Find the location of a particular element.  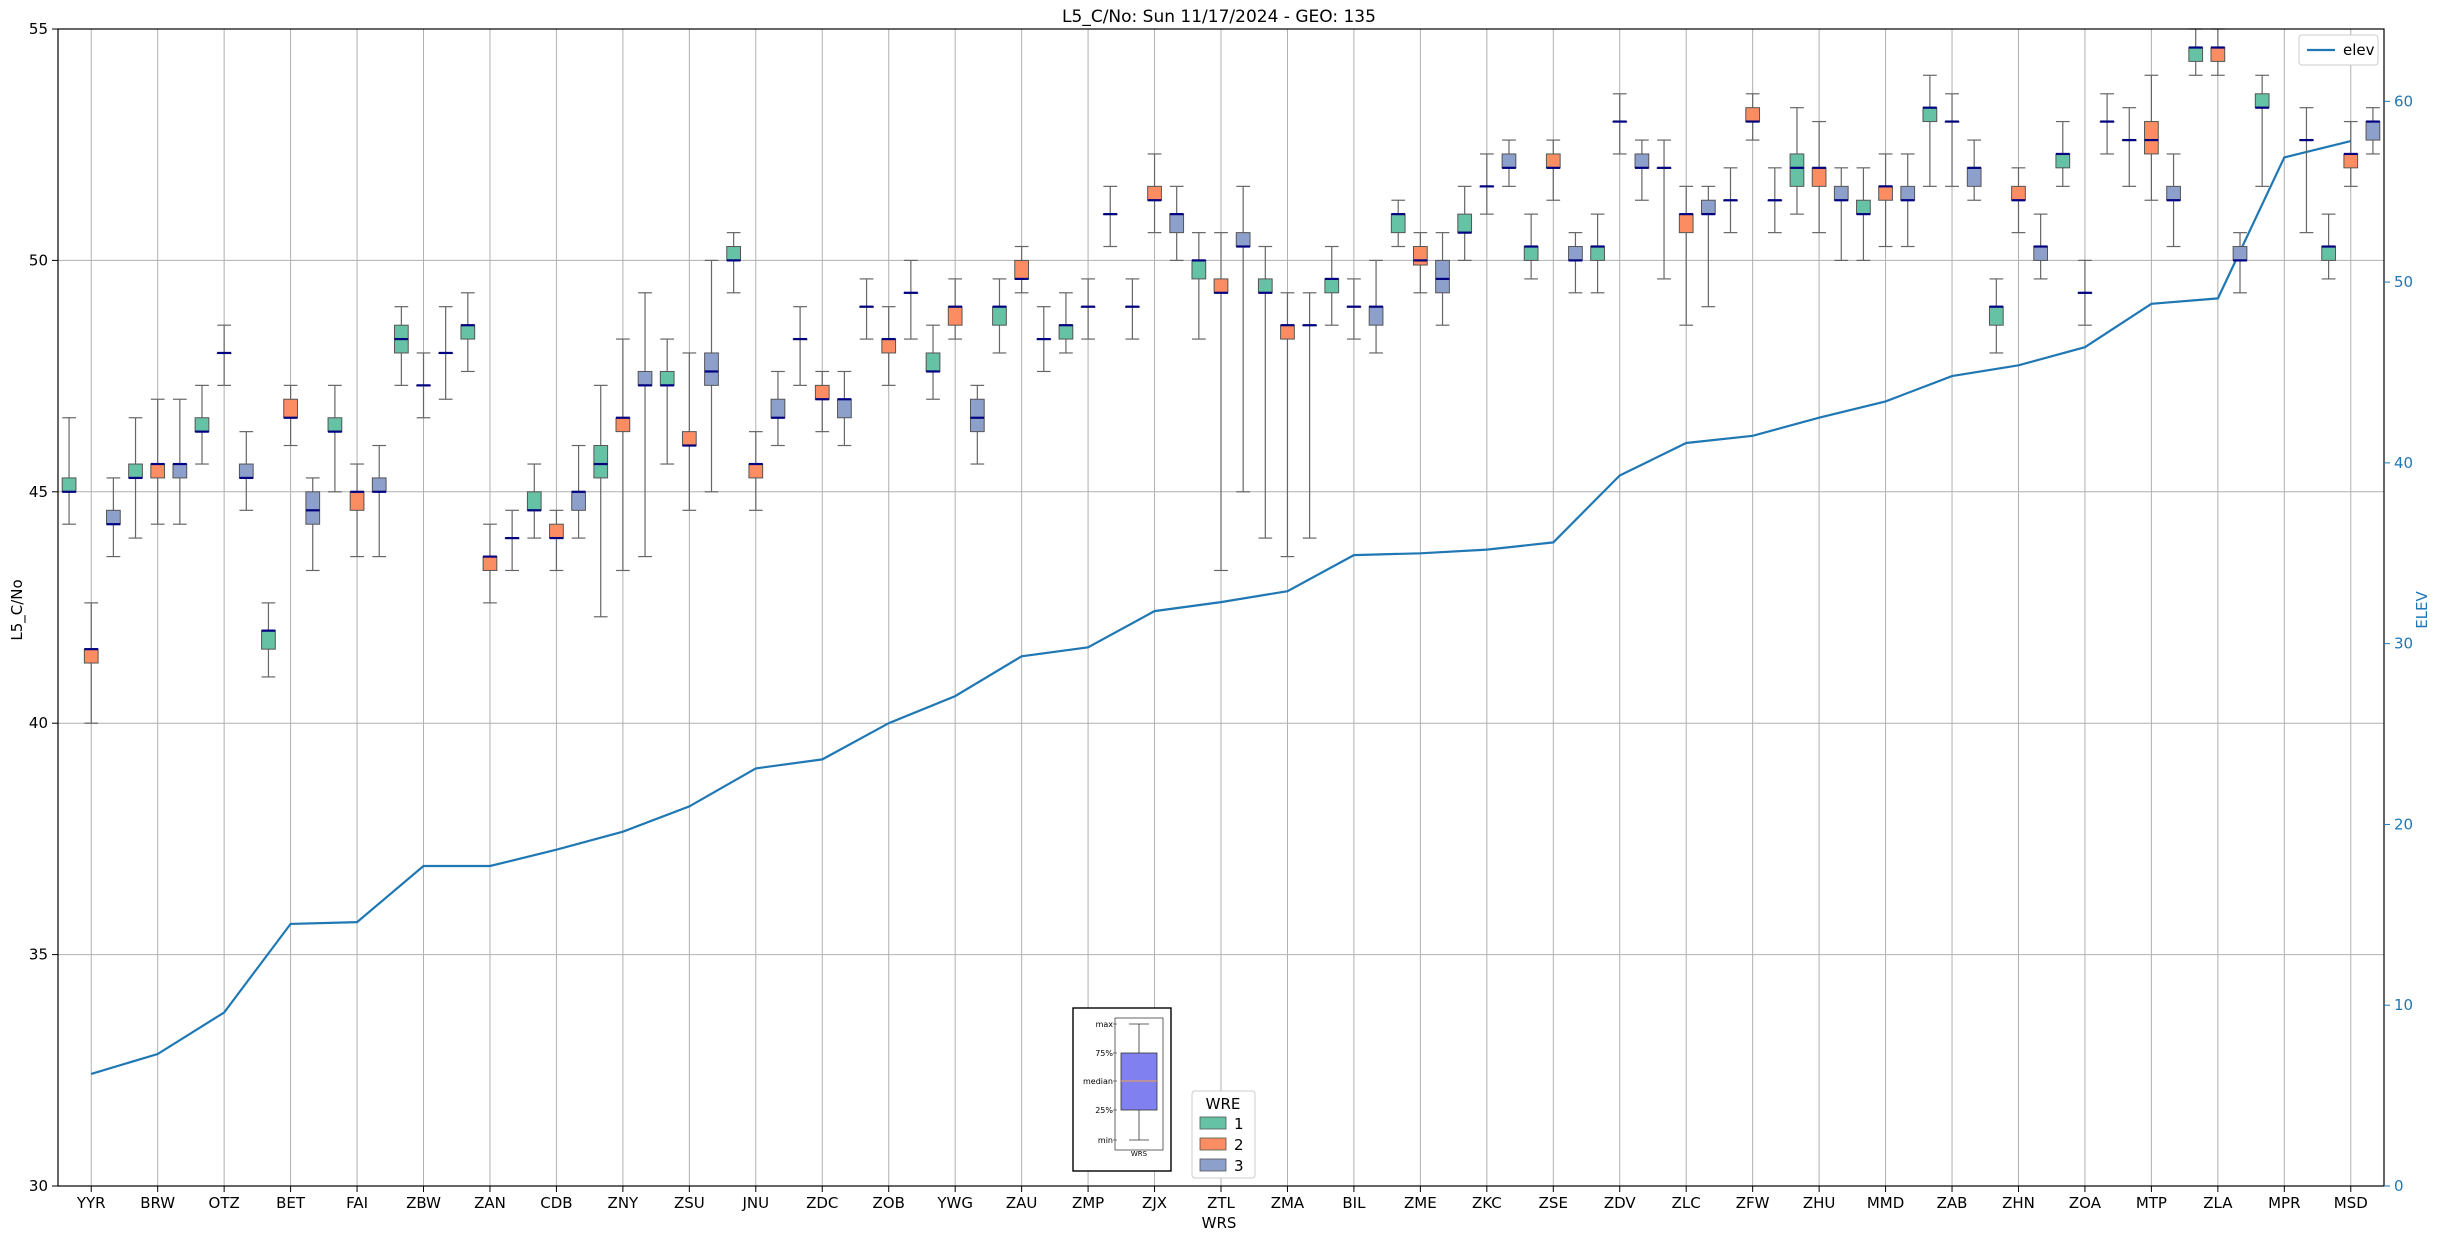

y-axis-label: L5_C/No is located at coordinates (17, 609).